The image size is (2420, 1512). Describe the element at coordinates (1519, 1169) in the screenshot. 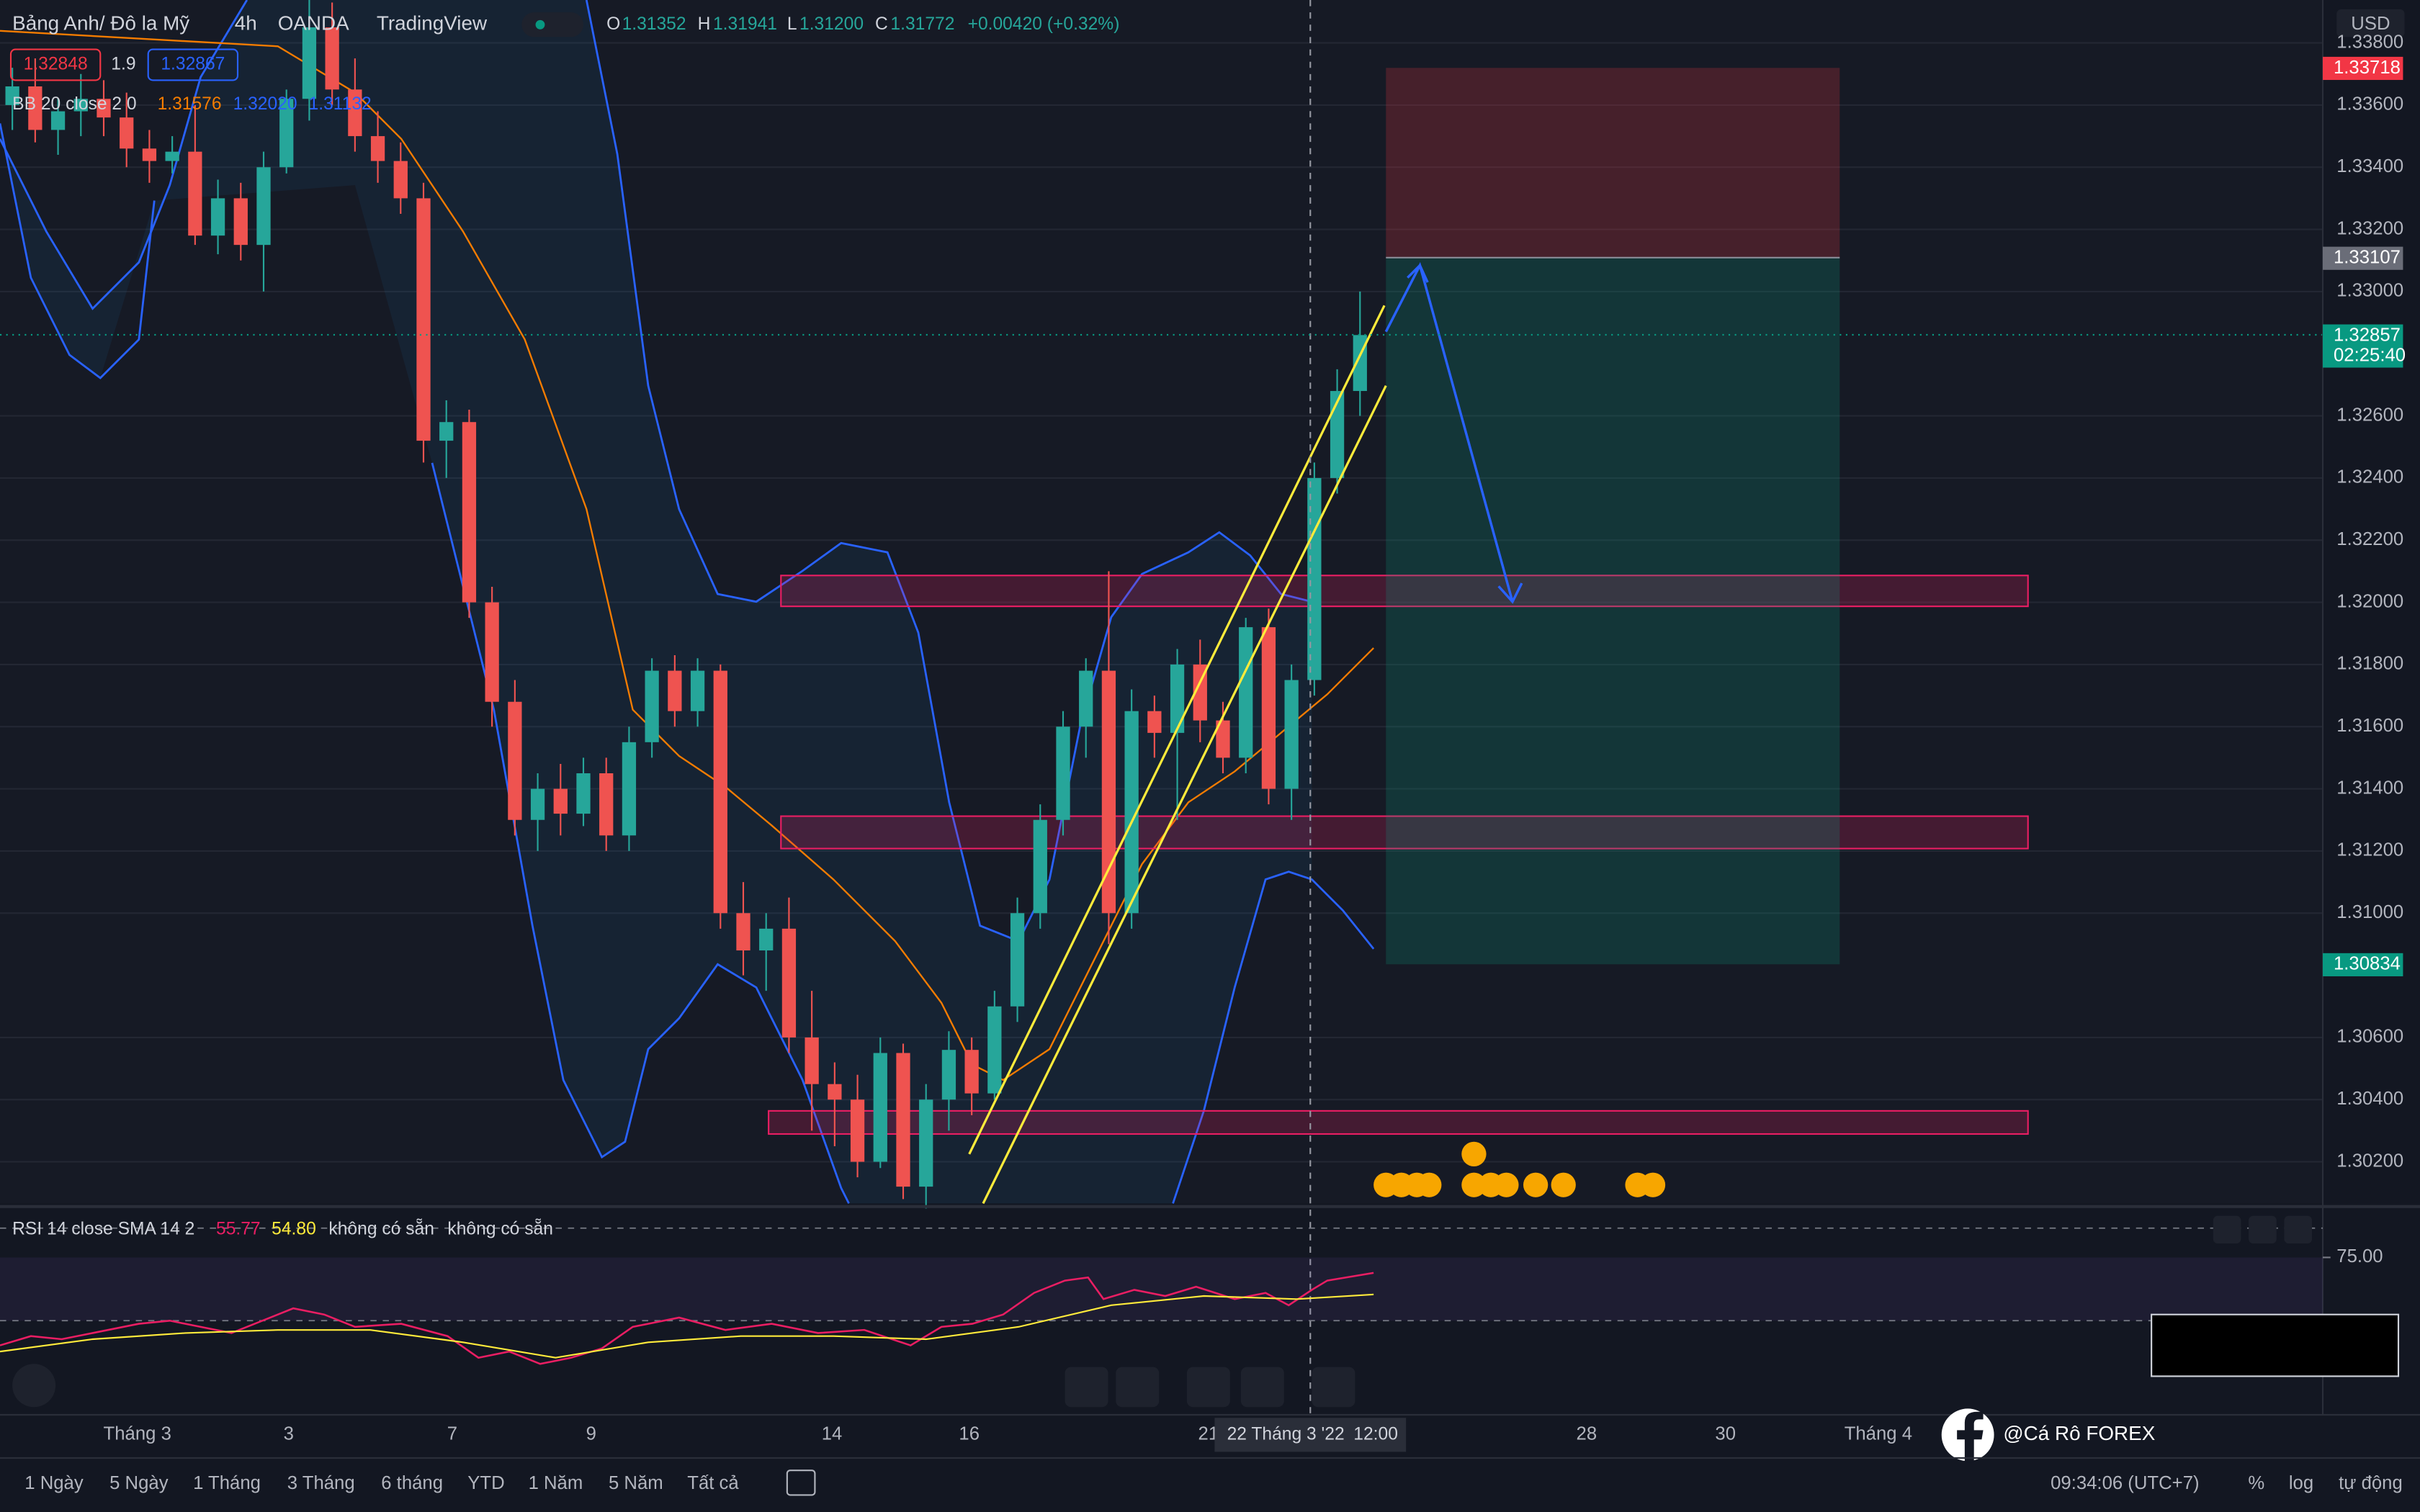

I see `events` at that location.